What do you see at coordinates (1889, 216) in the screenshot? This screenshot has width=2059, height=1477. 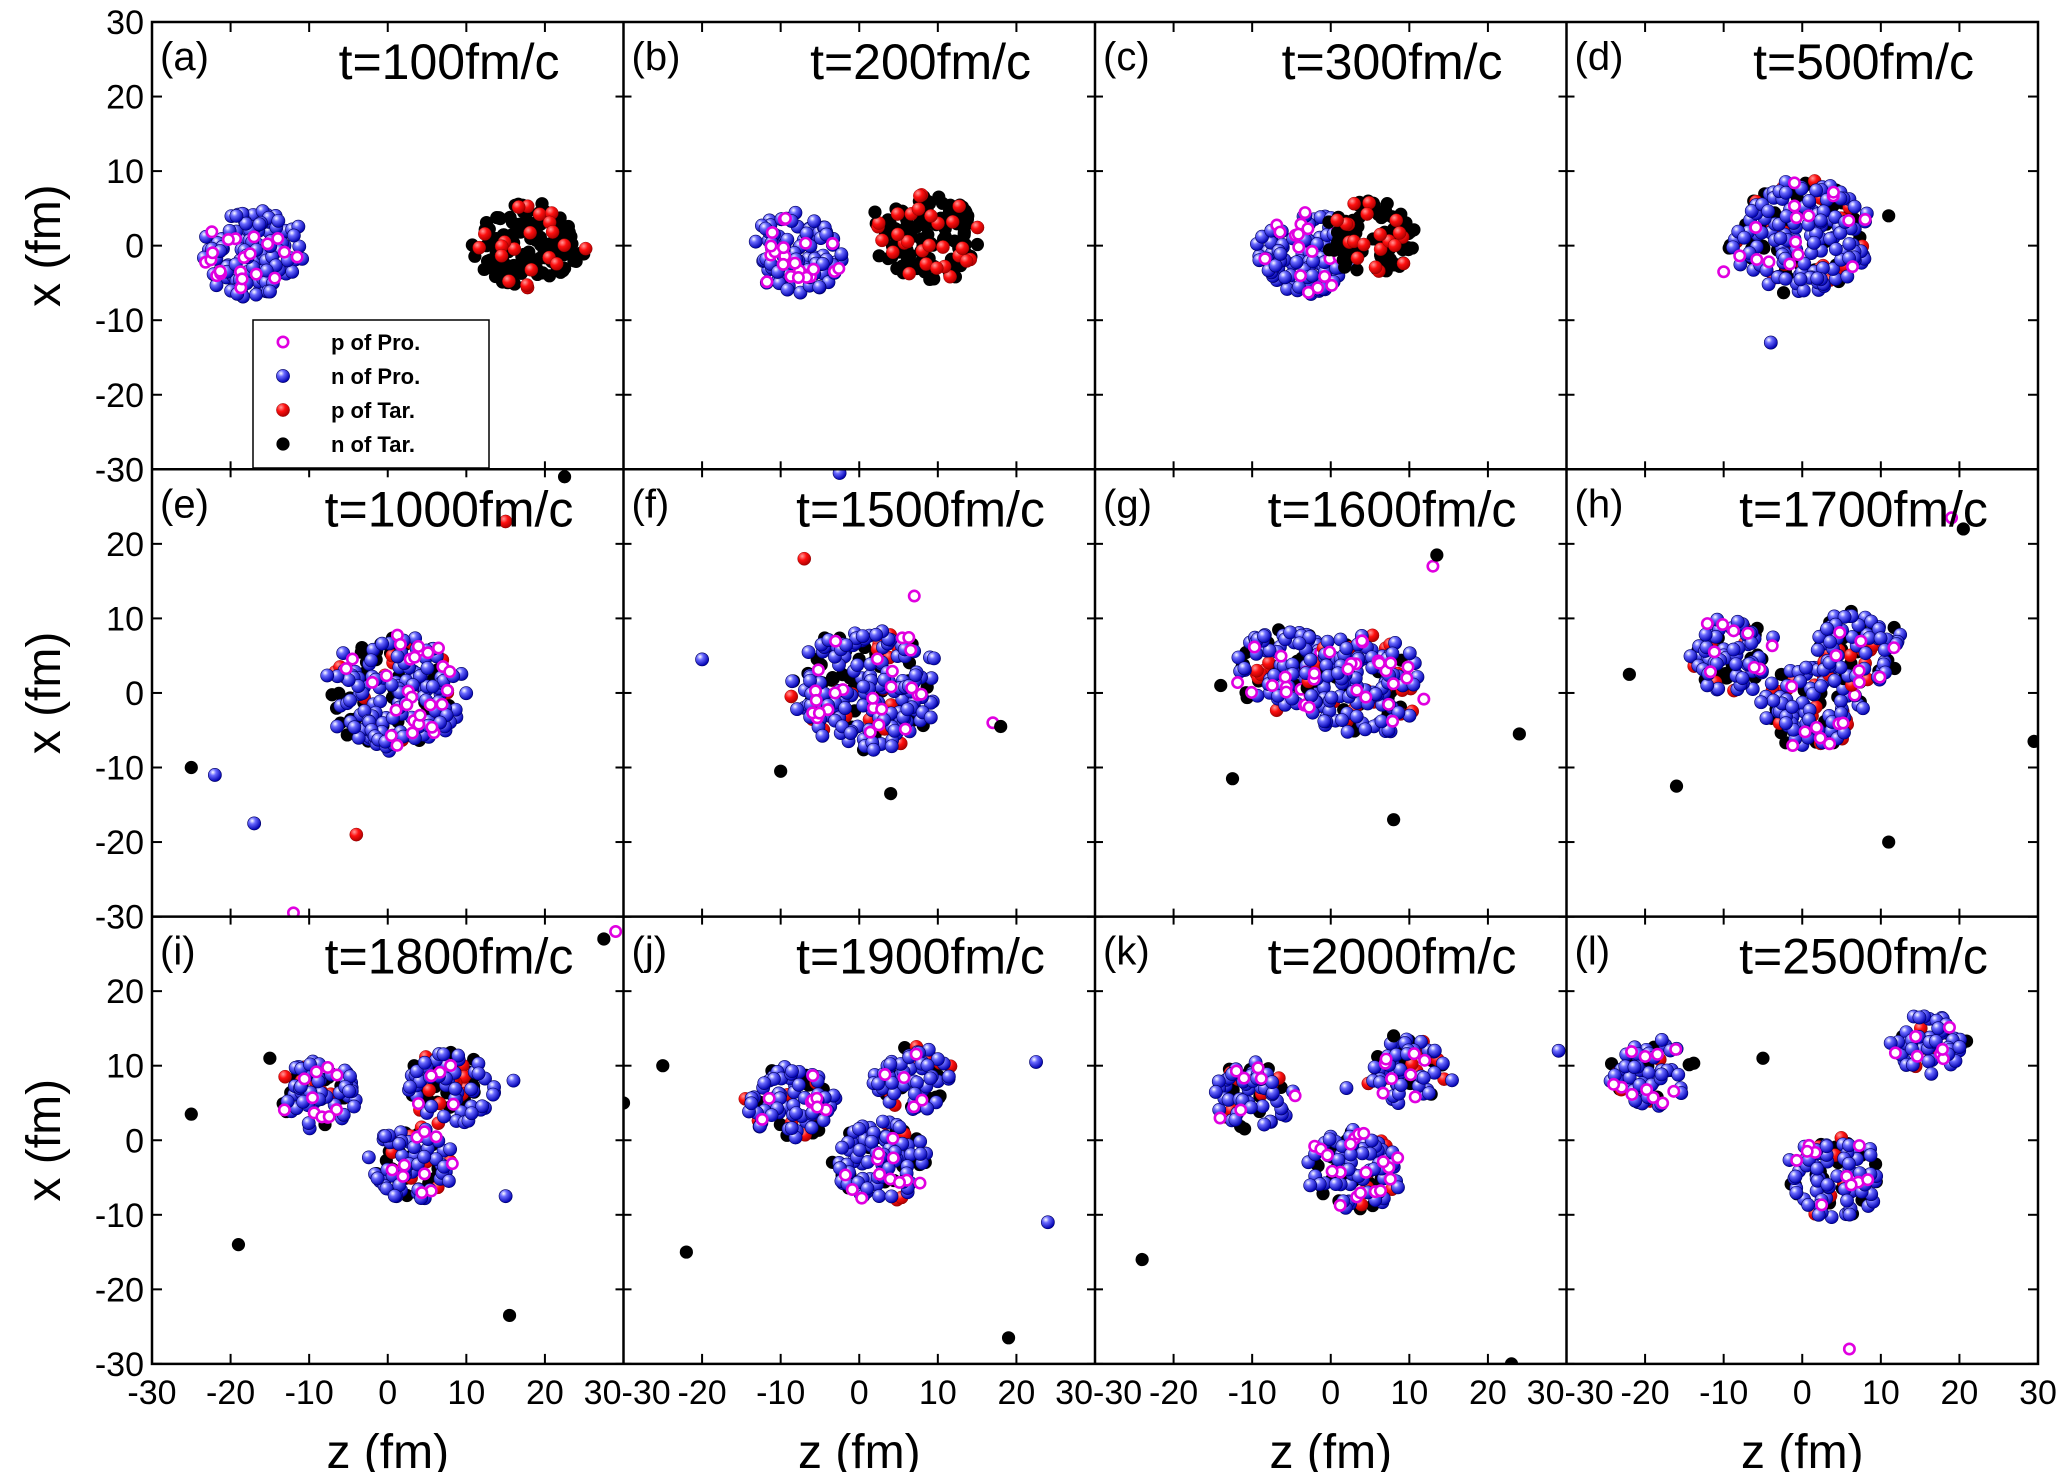 I see `panel-d-free-n-tar` at bounding box center [1889, 216].